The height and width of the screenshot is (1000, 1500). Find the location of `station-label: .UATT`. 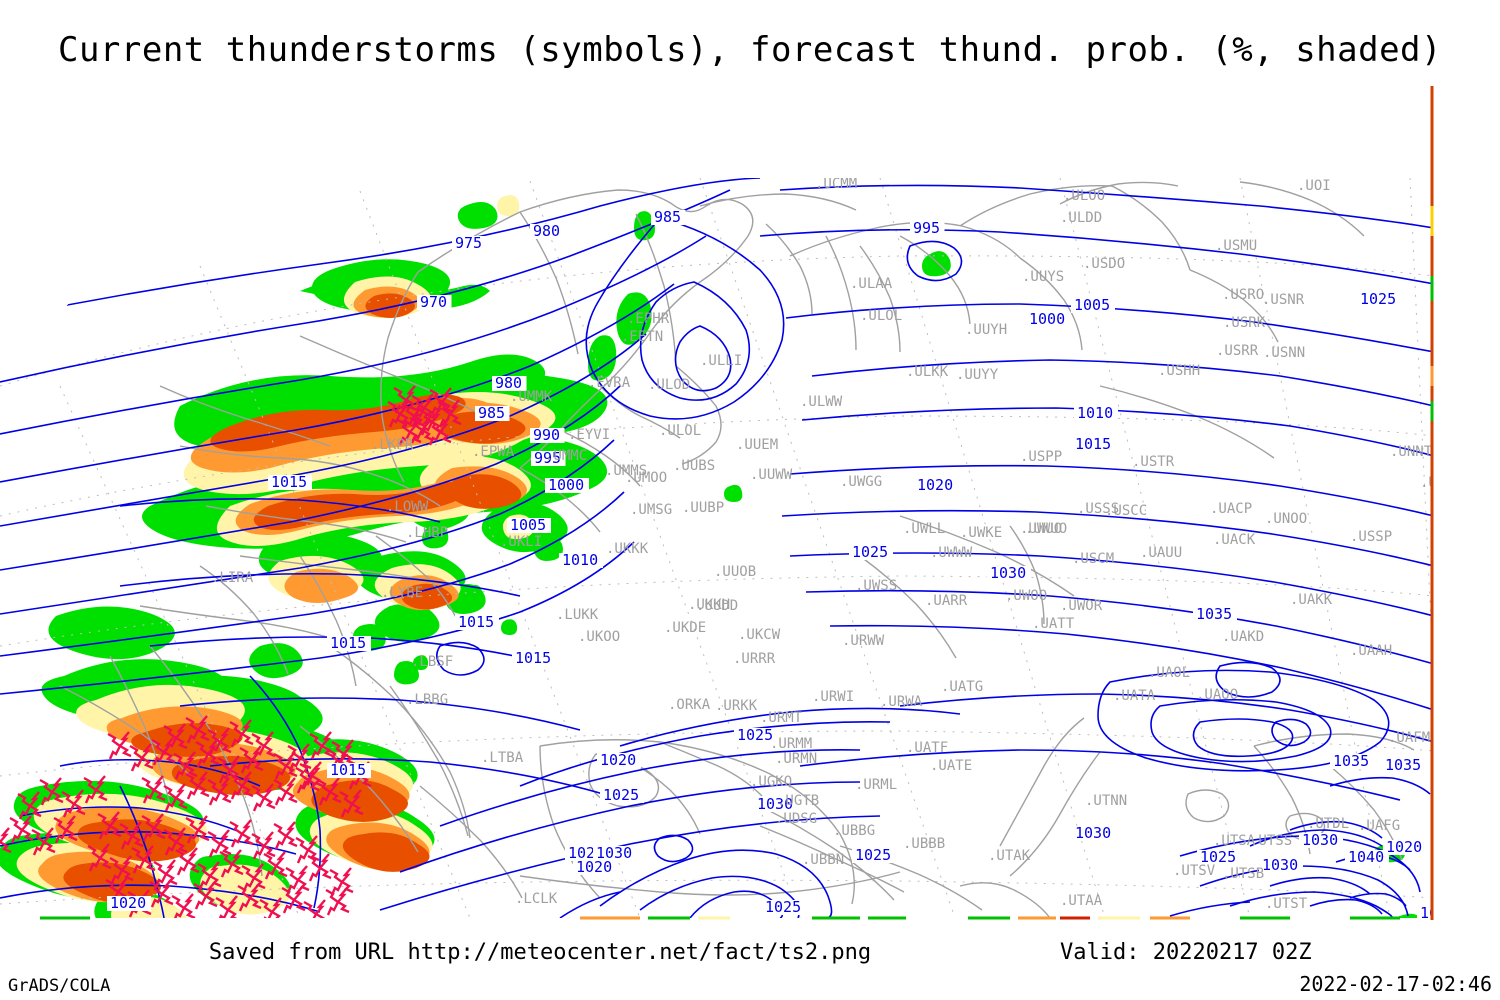

station-label: .UATT is located at coordinates (1053, 624).